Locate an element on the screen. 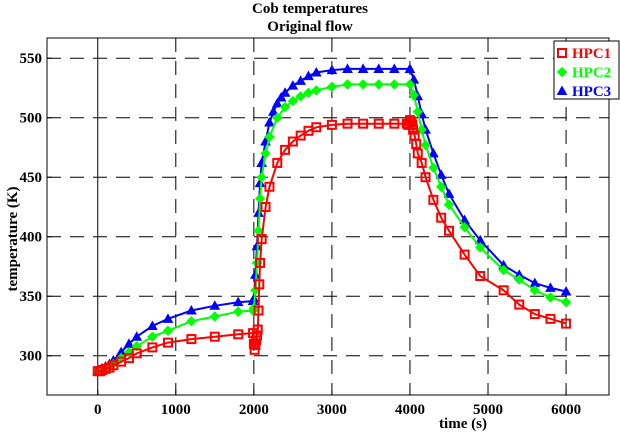 The image size is (620, 434). x-tick-label: 2000 is located at coordinates (254, 410).